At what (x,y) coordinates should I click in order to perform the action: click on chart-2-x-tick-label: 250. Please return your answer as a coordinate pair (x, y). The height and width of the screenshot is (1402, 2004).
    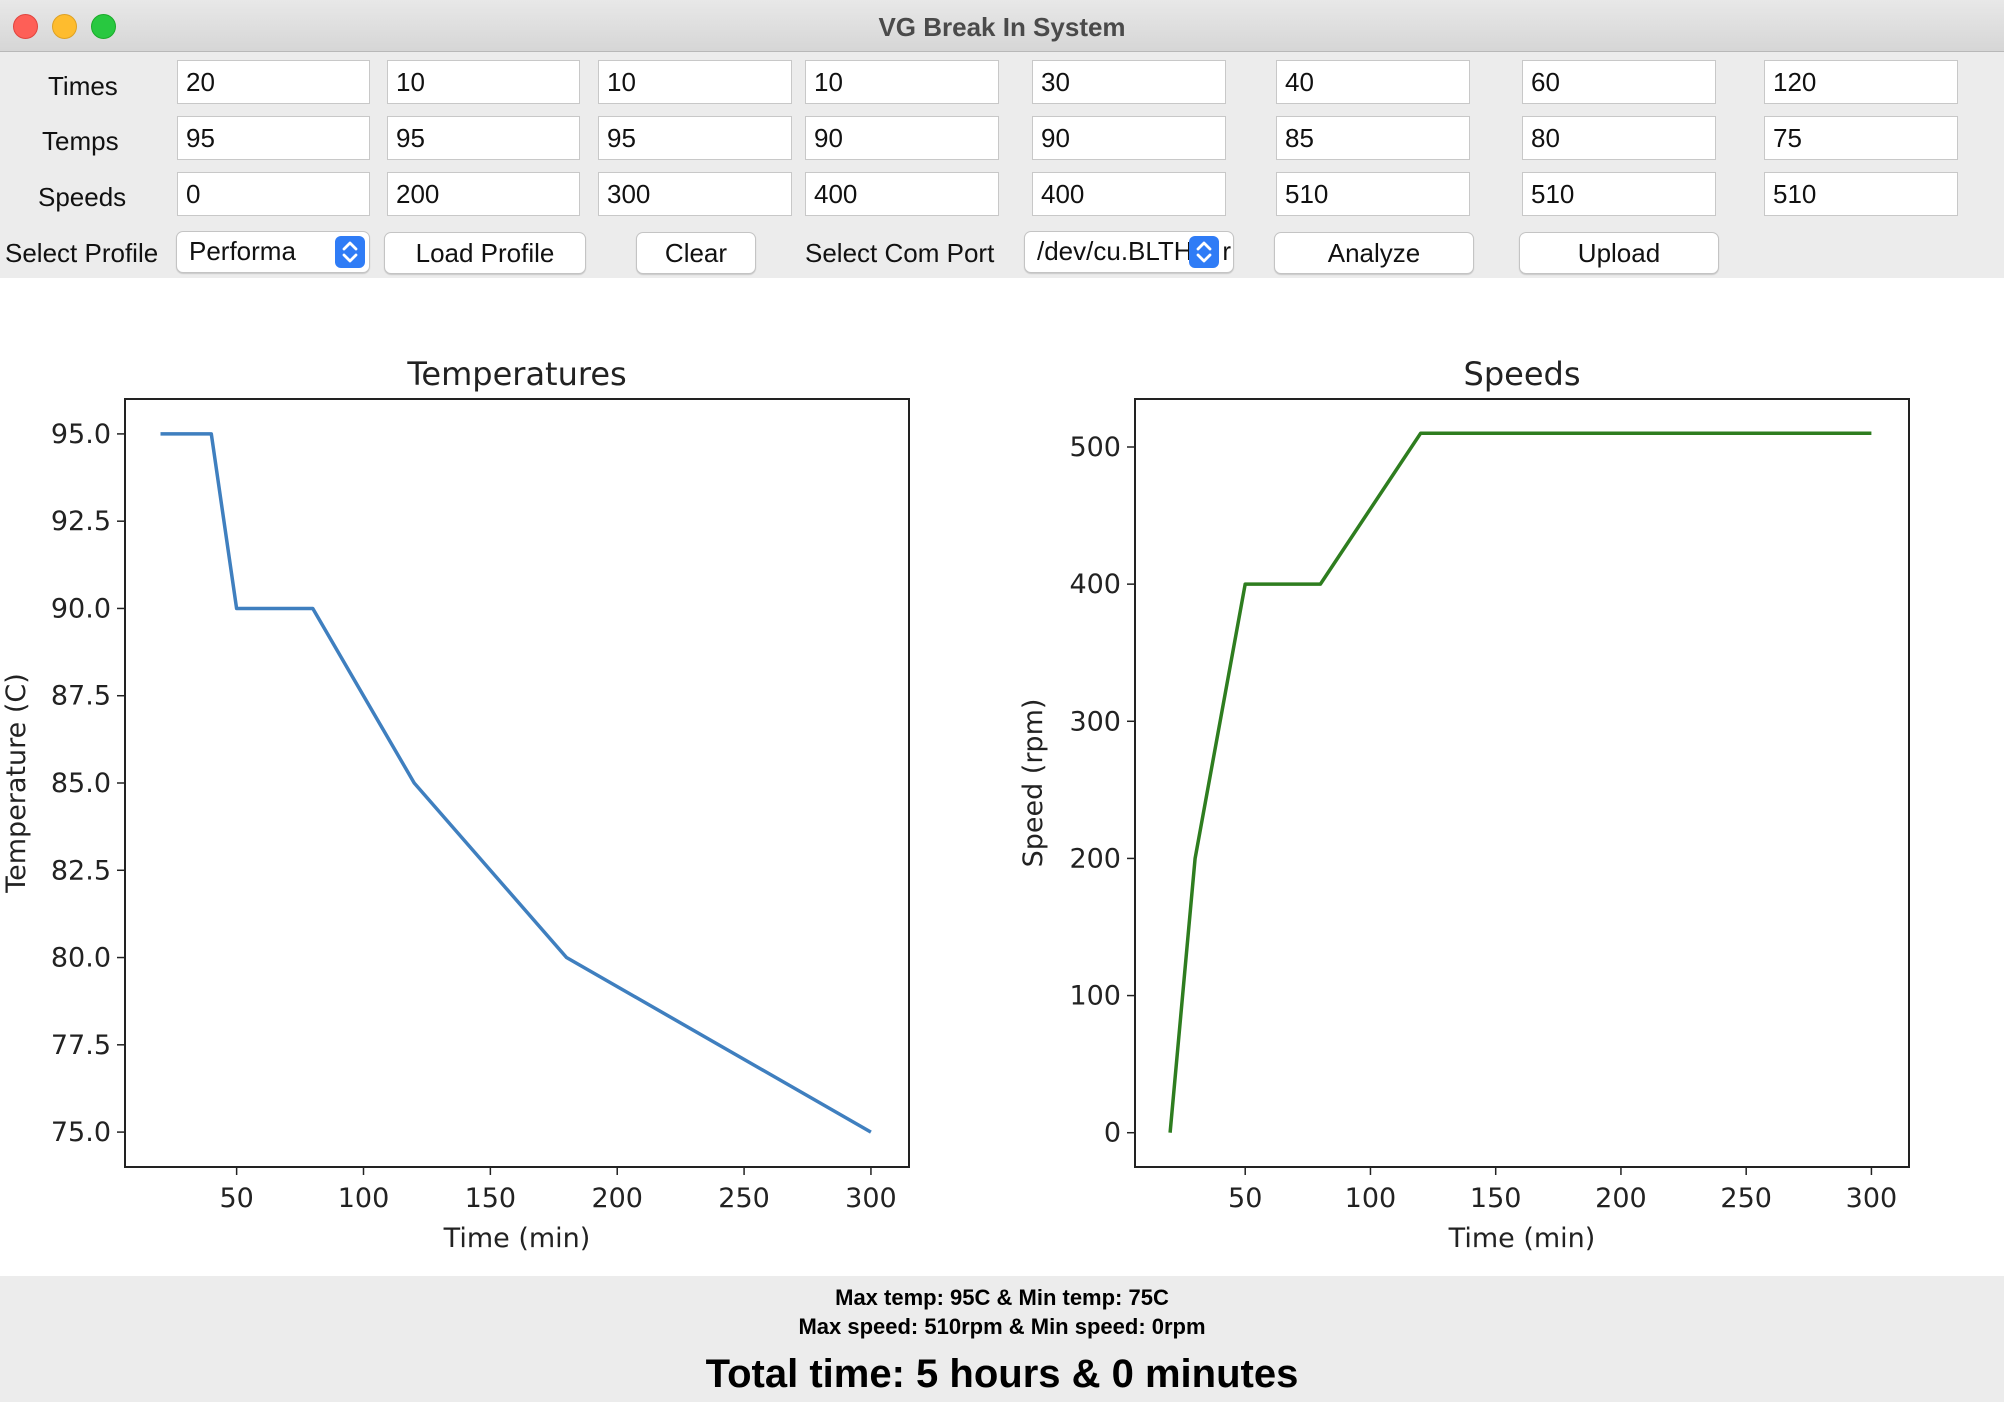
    Looking at the image, I should click on (1746, 1198).